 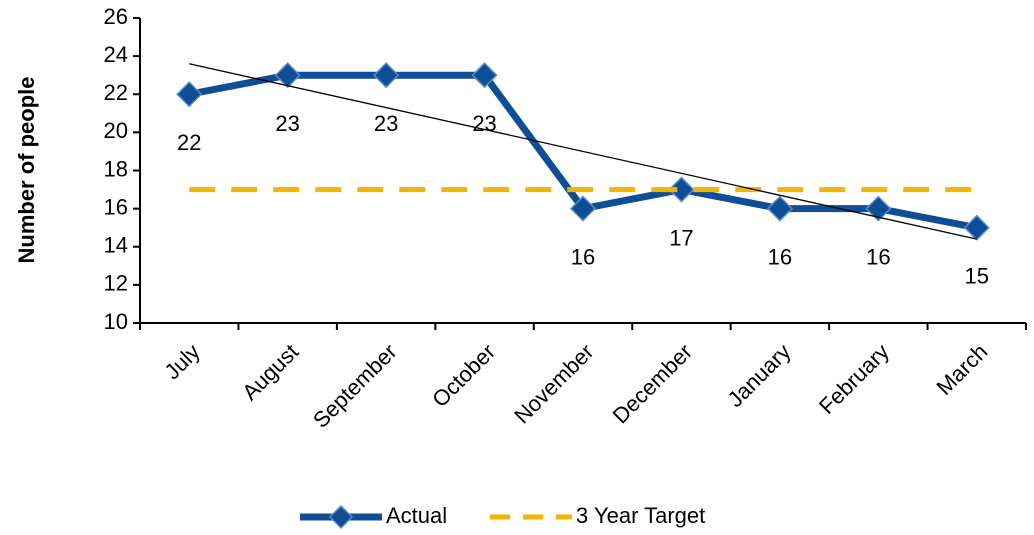 I want to click on data-label: 17, so click(x=681, y=237).